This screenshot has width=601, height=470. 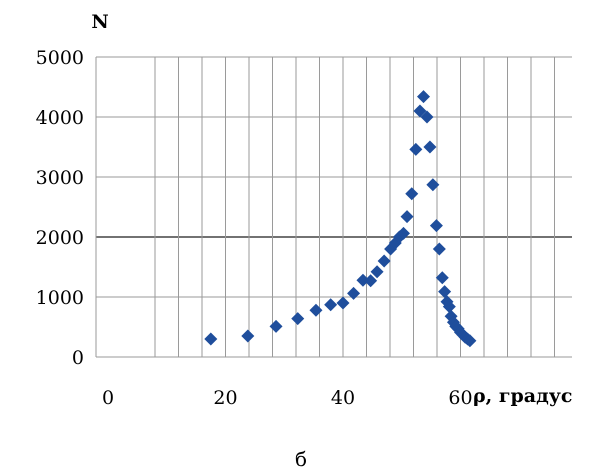 I want to click on y-tick-label: 5000, so click(x=60, y=58).